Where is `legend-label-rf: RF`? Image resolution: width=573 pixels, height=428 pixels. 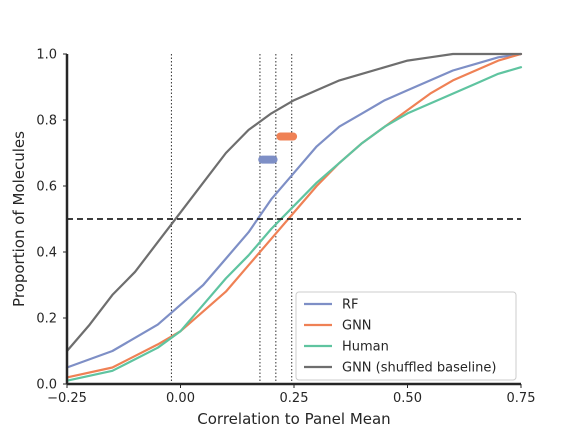 legend-label-rf: RF is located at coordinates (350, 305).